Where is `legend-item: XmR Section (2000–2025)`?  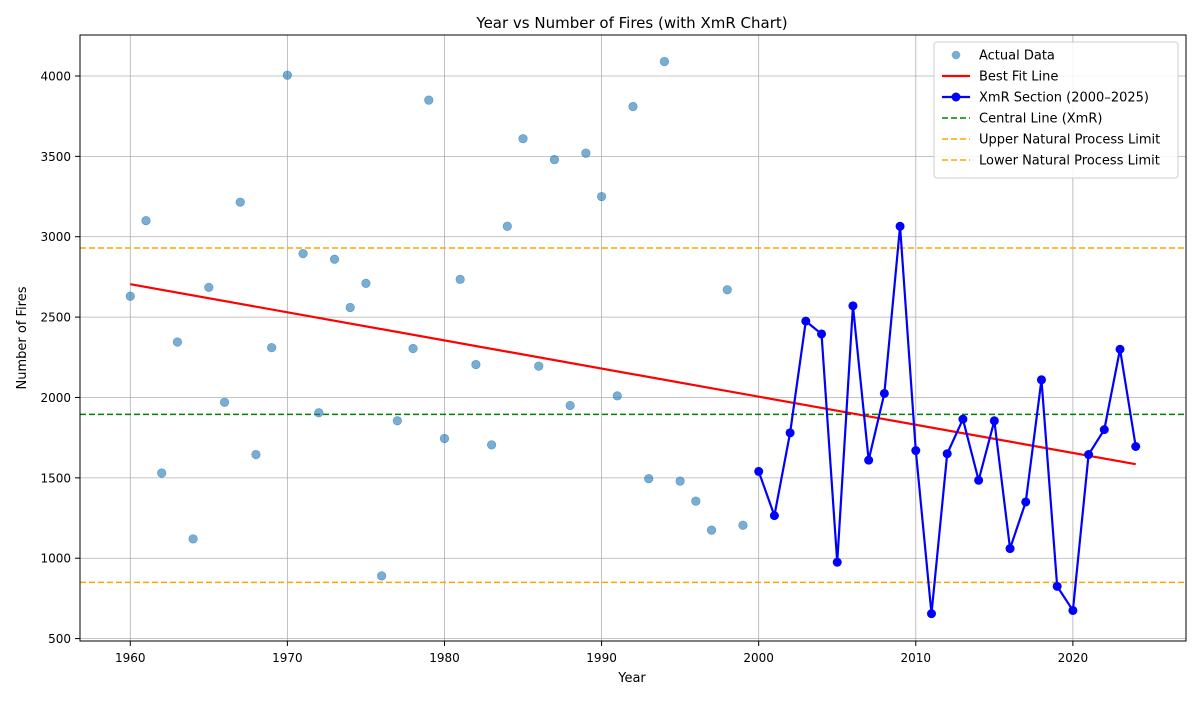
legend-item: XmR Section (2000–2025) is located at coordinates (1045, 98).